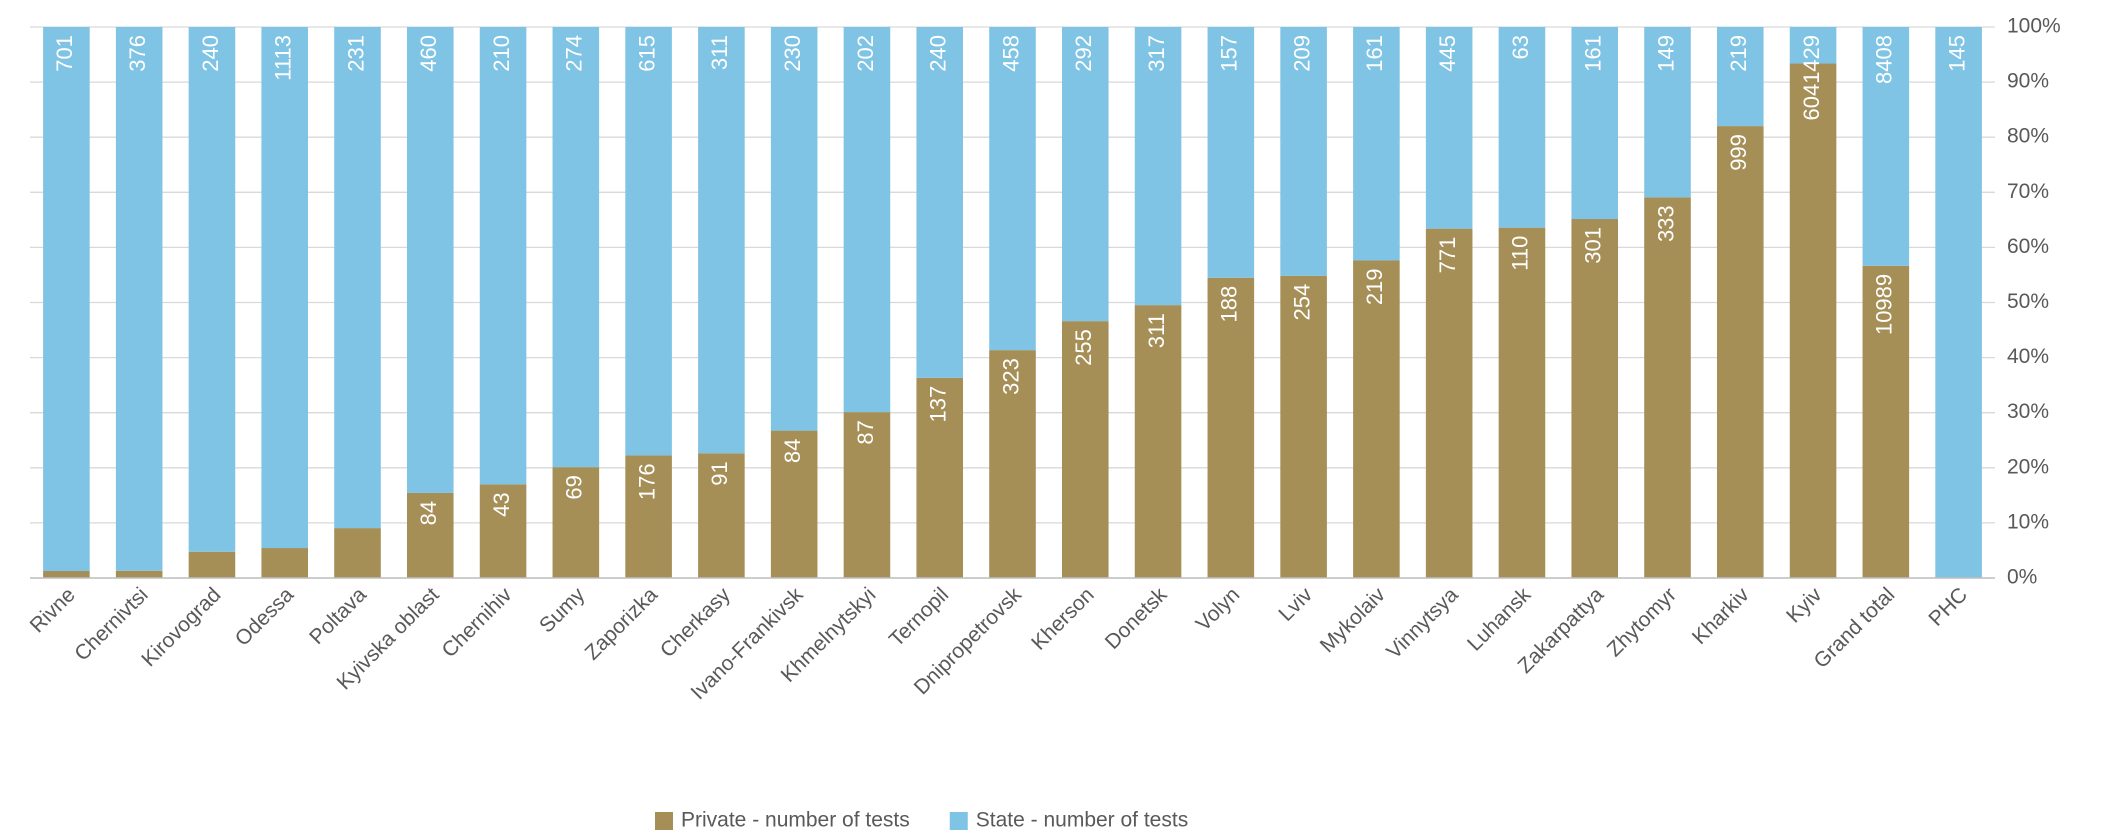 Image resolution: width=2101 pixels, height=839 pixels. I want to click on x-tick-label: Zaporizka, so click(622, 624).